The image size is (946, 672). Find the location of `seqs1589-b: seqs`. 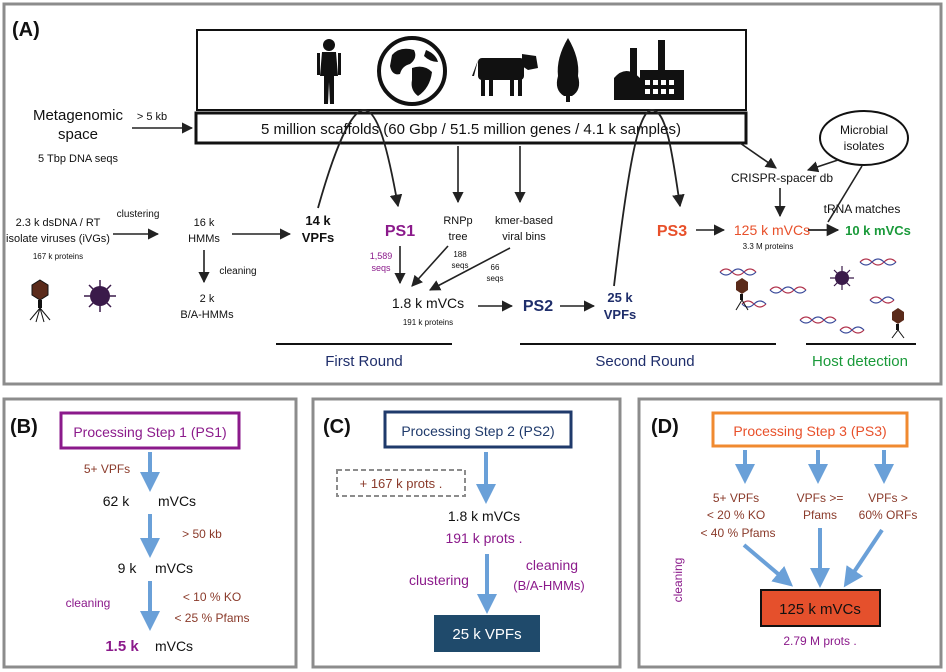

seqs1589-b: seqs is located at coordinates (381, 268).